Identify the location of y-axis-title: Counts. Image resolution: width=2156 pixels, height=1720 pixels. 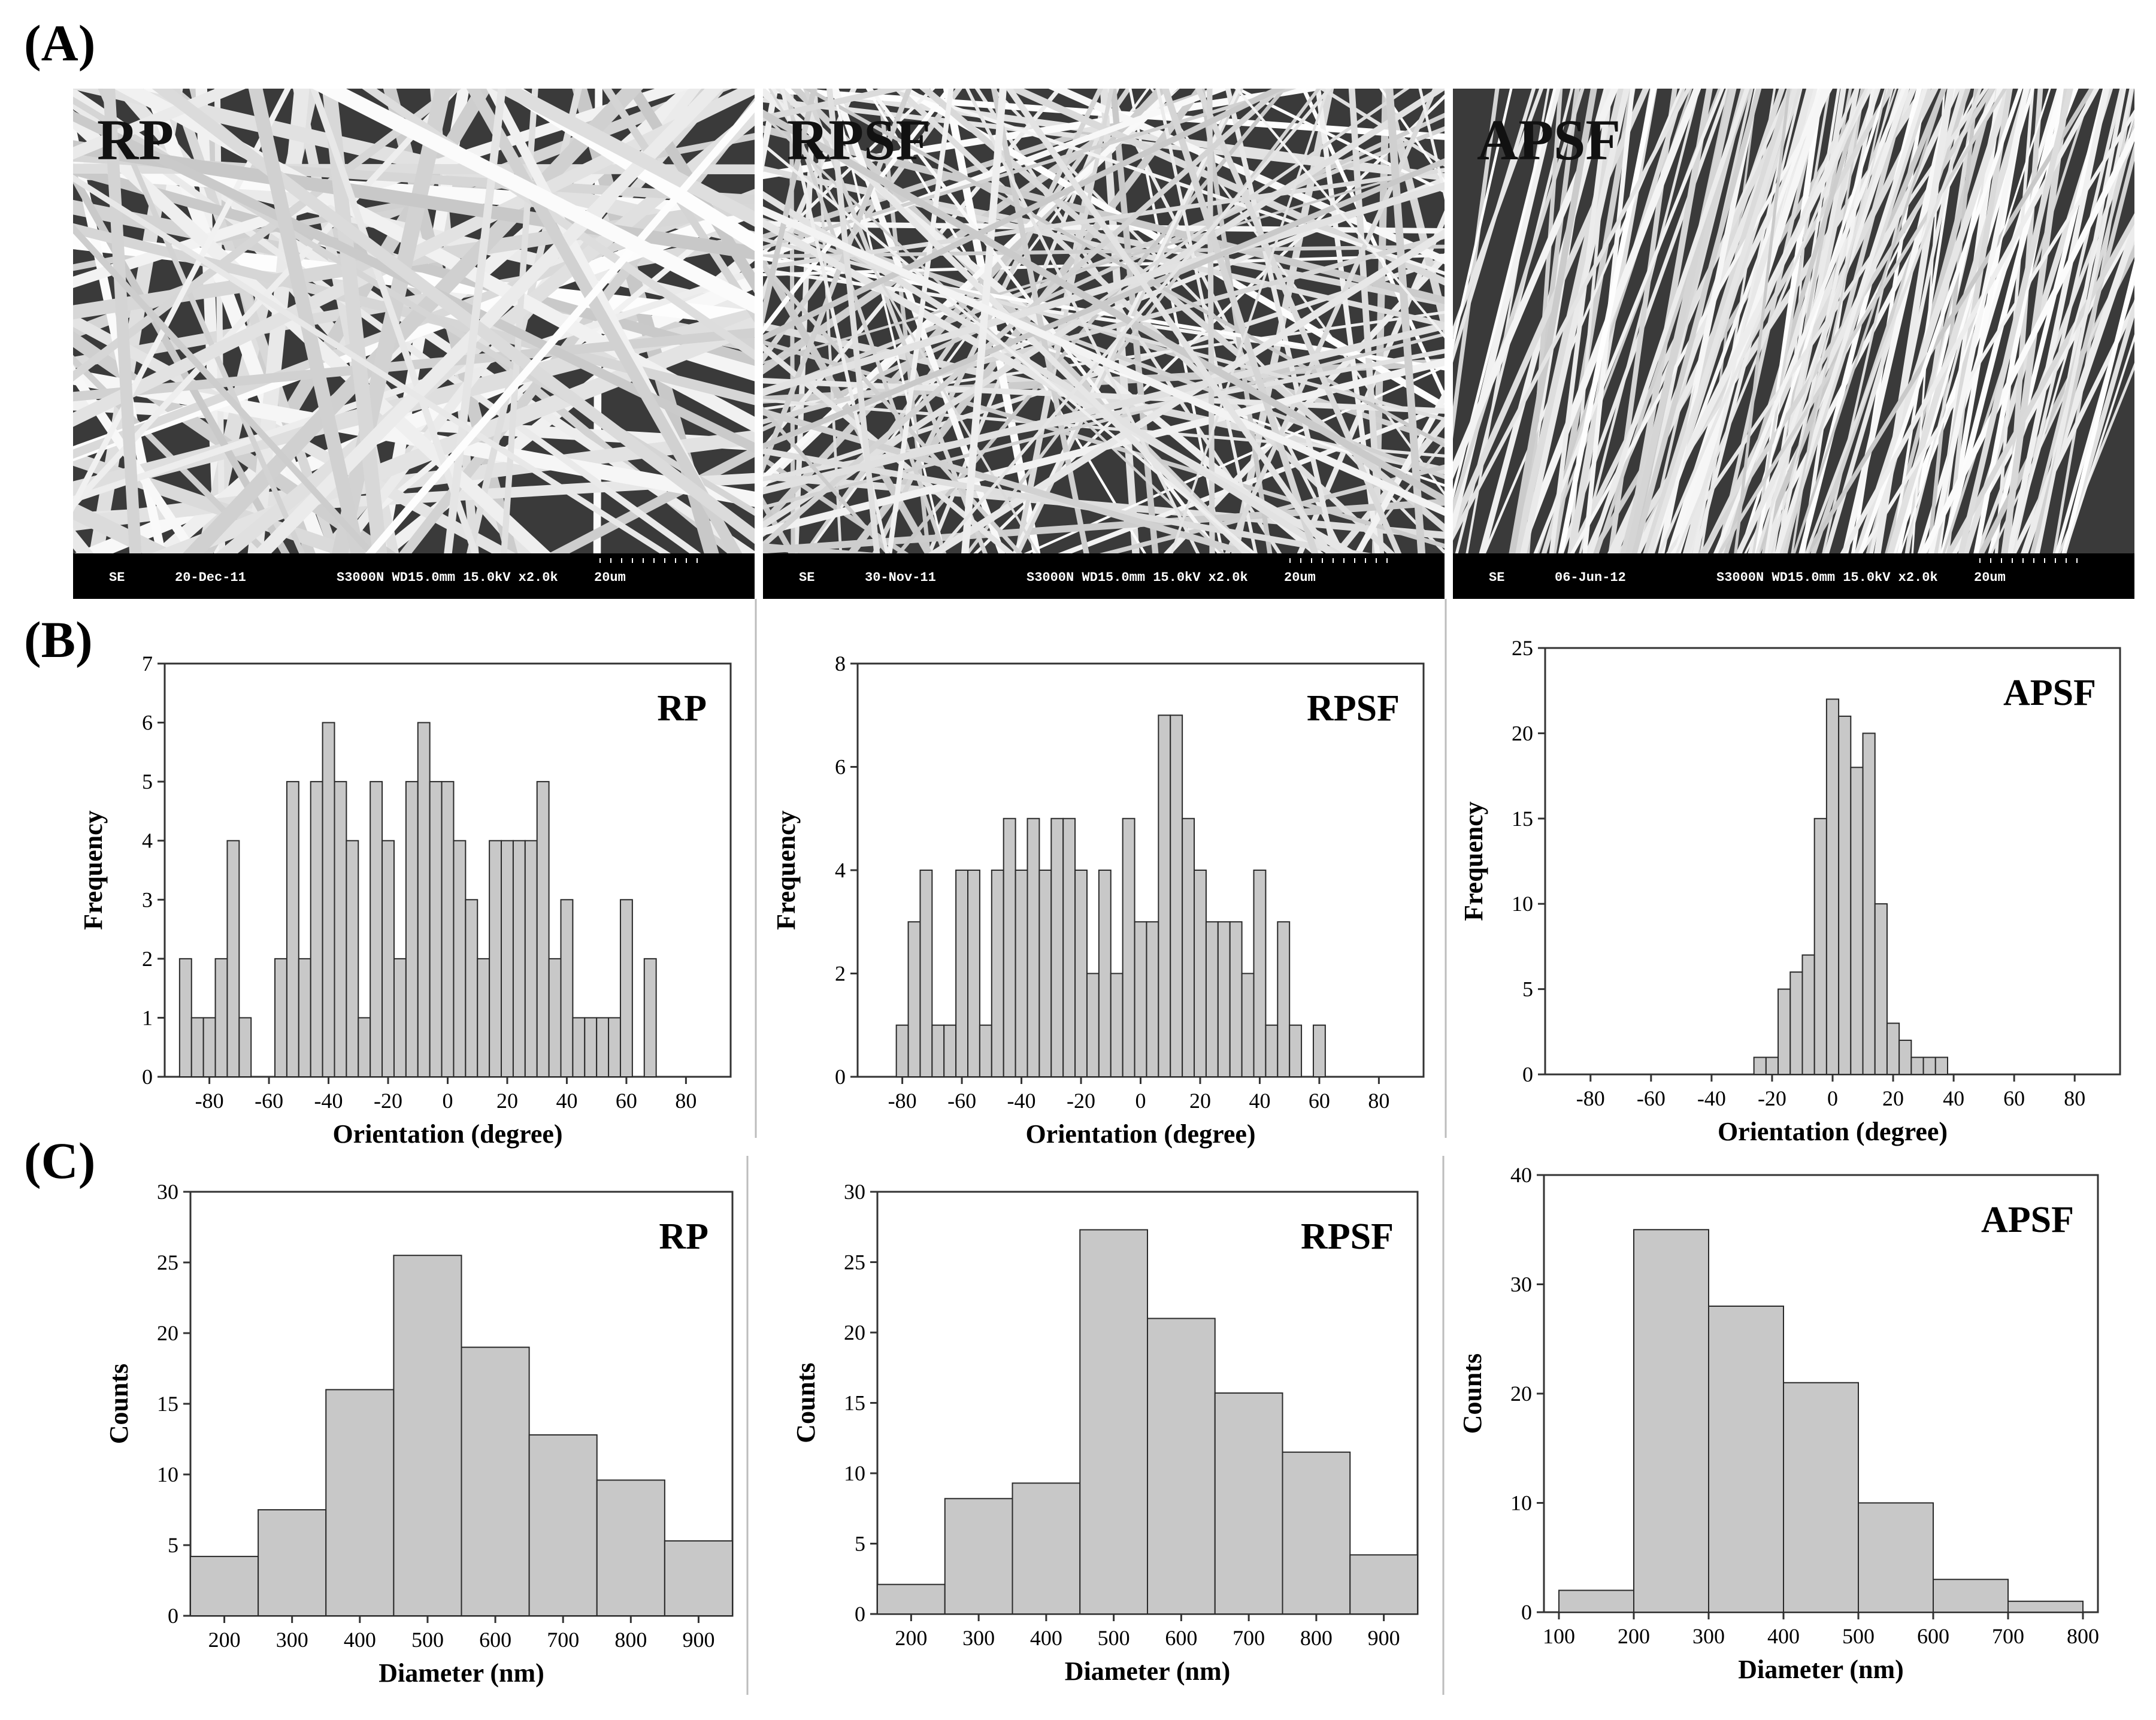
(806, 1402).